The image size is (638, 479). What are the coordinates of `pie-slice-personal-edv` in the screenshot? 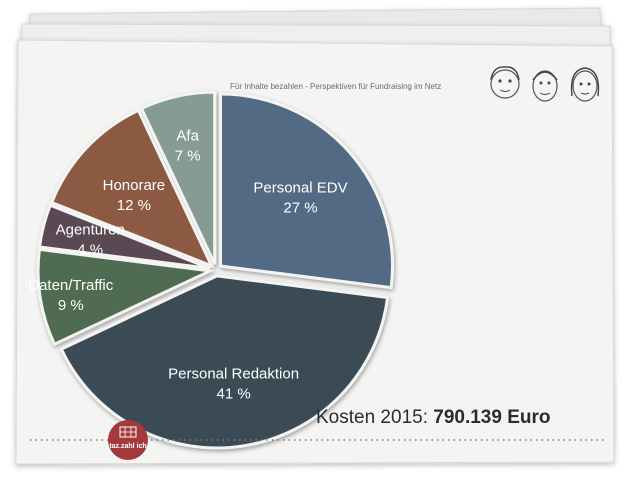 It's located at (306, 191).